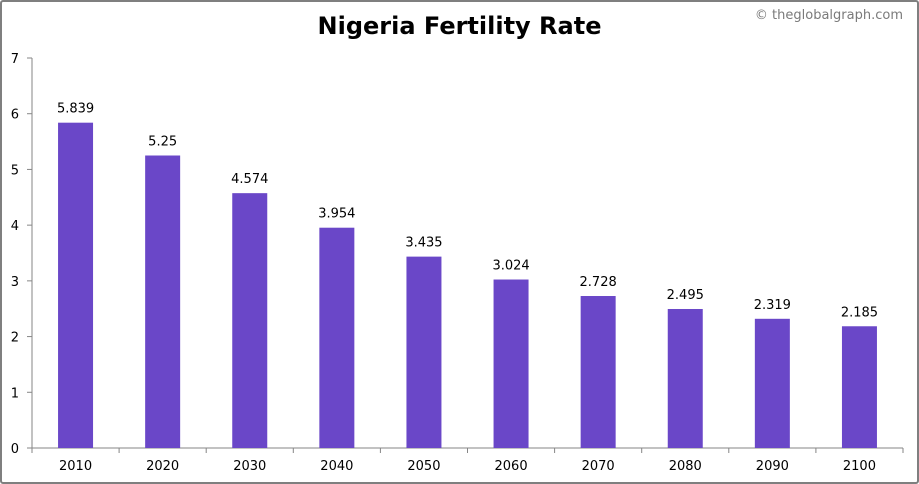  What do you see at coordinates (828, 15) in the screenshot?
I see `watermark-text: © theglobalgraph.com` at bounding box center [828, 15].